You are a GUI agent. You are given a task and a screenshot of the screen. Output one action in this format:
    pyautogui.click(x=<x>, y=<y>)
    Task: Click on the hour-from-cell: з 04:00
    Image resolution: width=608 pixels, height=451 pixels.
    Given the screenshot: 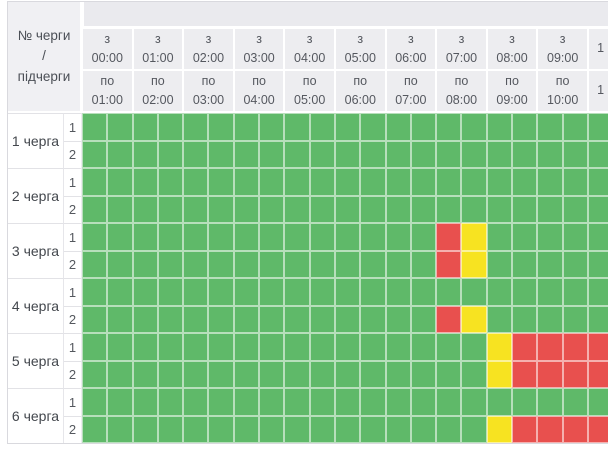 What is the action you would take?
    pyautogui.click(x=309, y=49)
    